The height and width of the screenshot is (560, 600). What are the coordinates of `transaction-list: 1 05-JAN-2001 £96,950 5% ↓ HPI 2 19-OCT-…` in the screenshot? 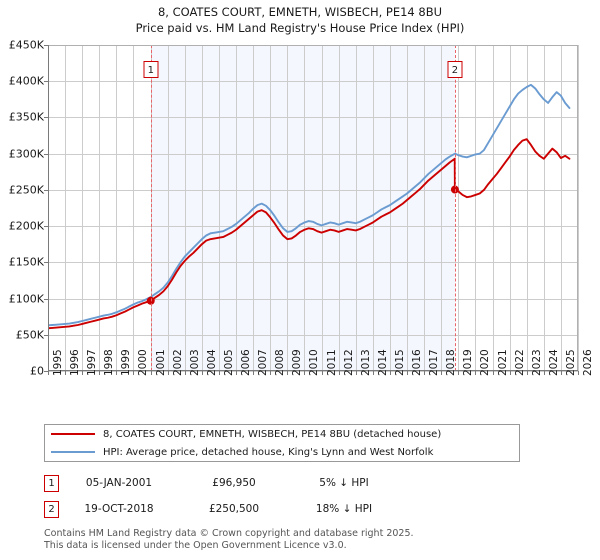 It's located at (244, 496).